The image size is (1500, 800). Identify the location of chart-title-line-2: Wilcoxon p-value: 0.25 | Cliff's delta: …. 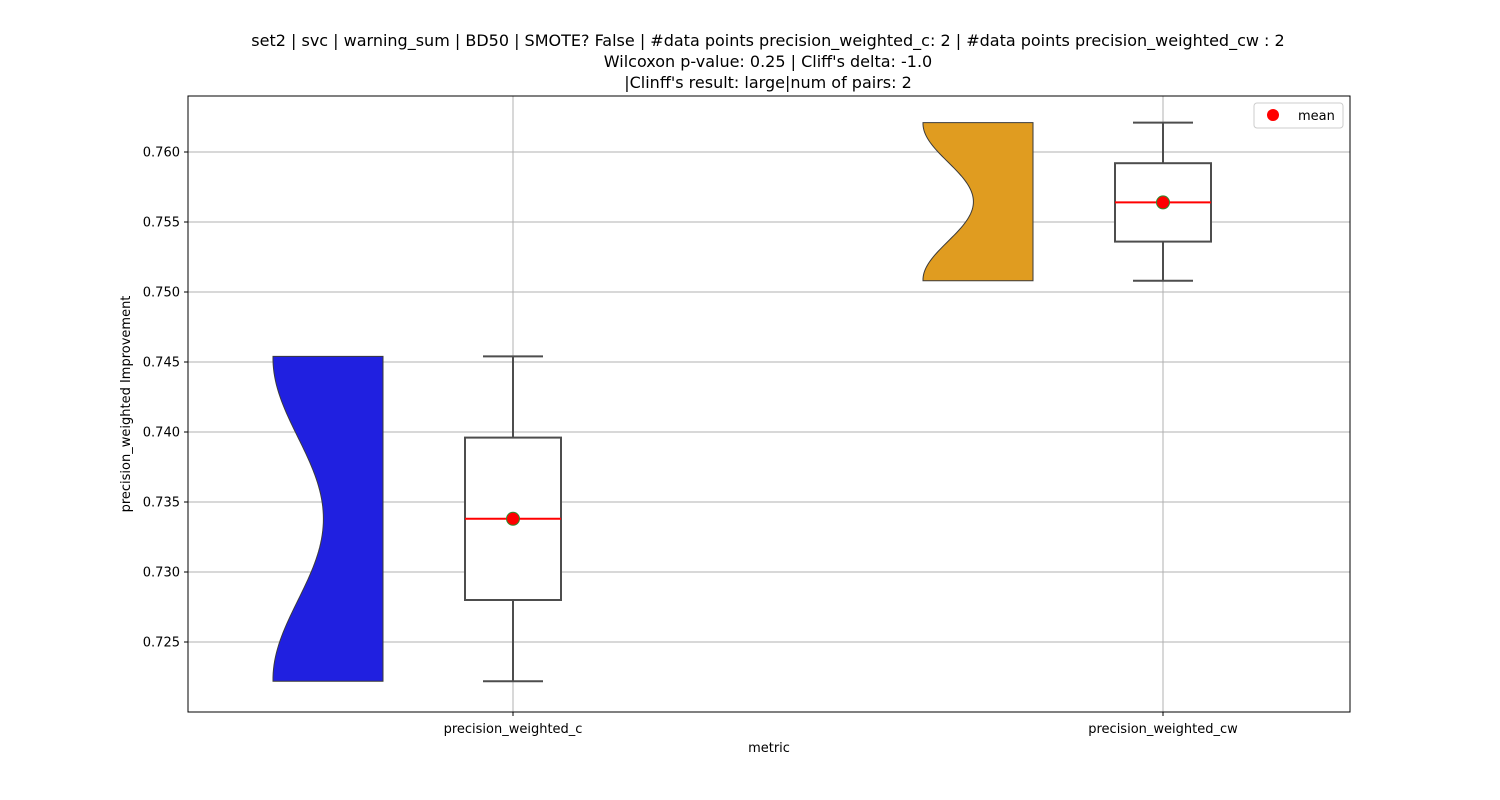
(768, 61).